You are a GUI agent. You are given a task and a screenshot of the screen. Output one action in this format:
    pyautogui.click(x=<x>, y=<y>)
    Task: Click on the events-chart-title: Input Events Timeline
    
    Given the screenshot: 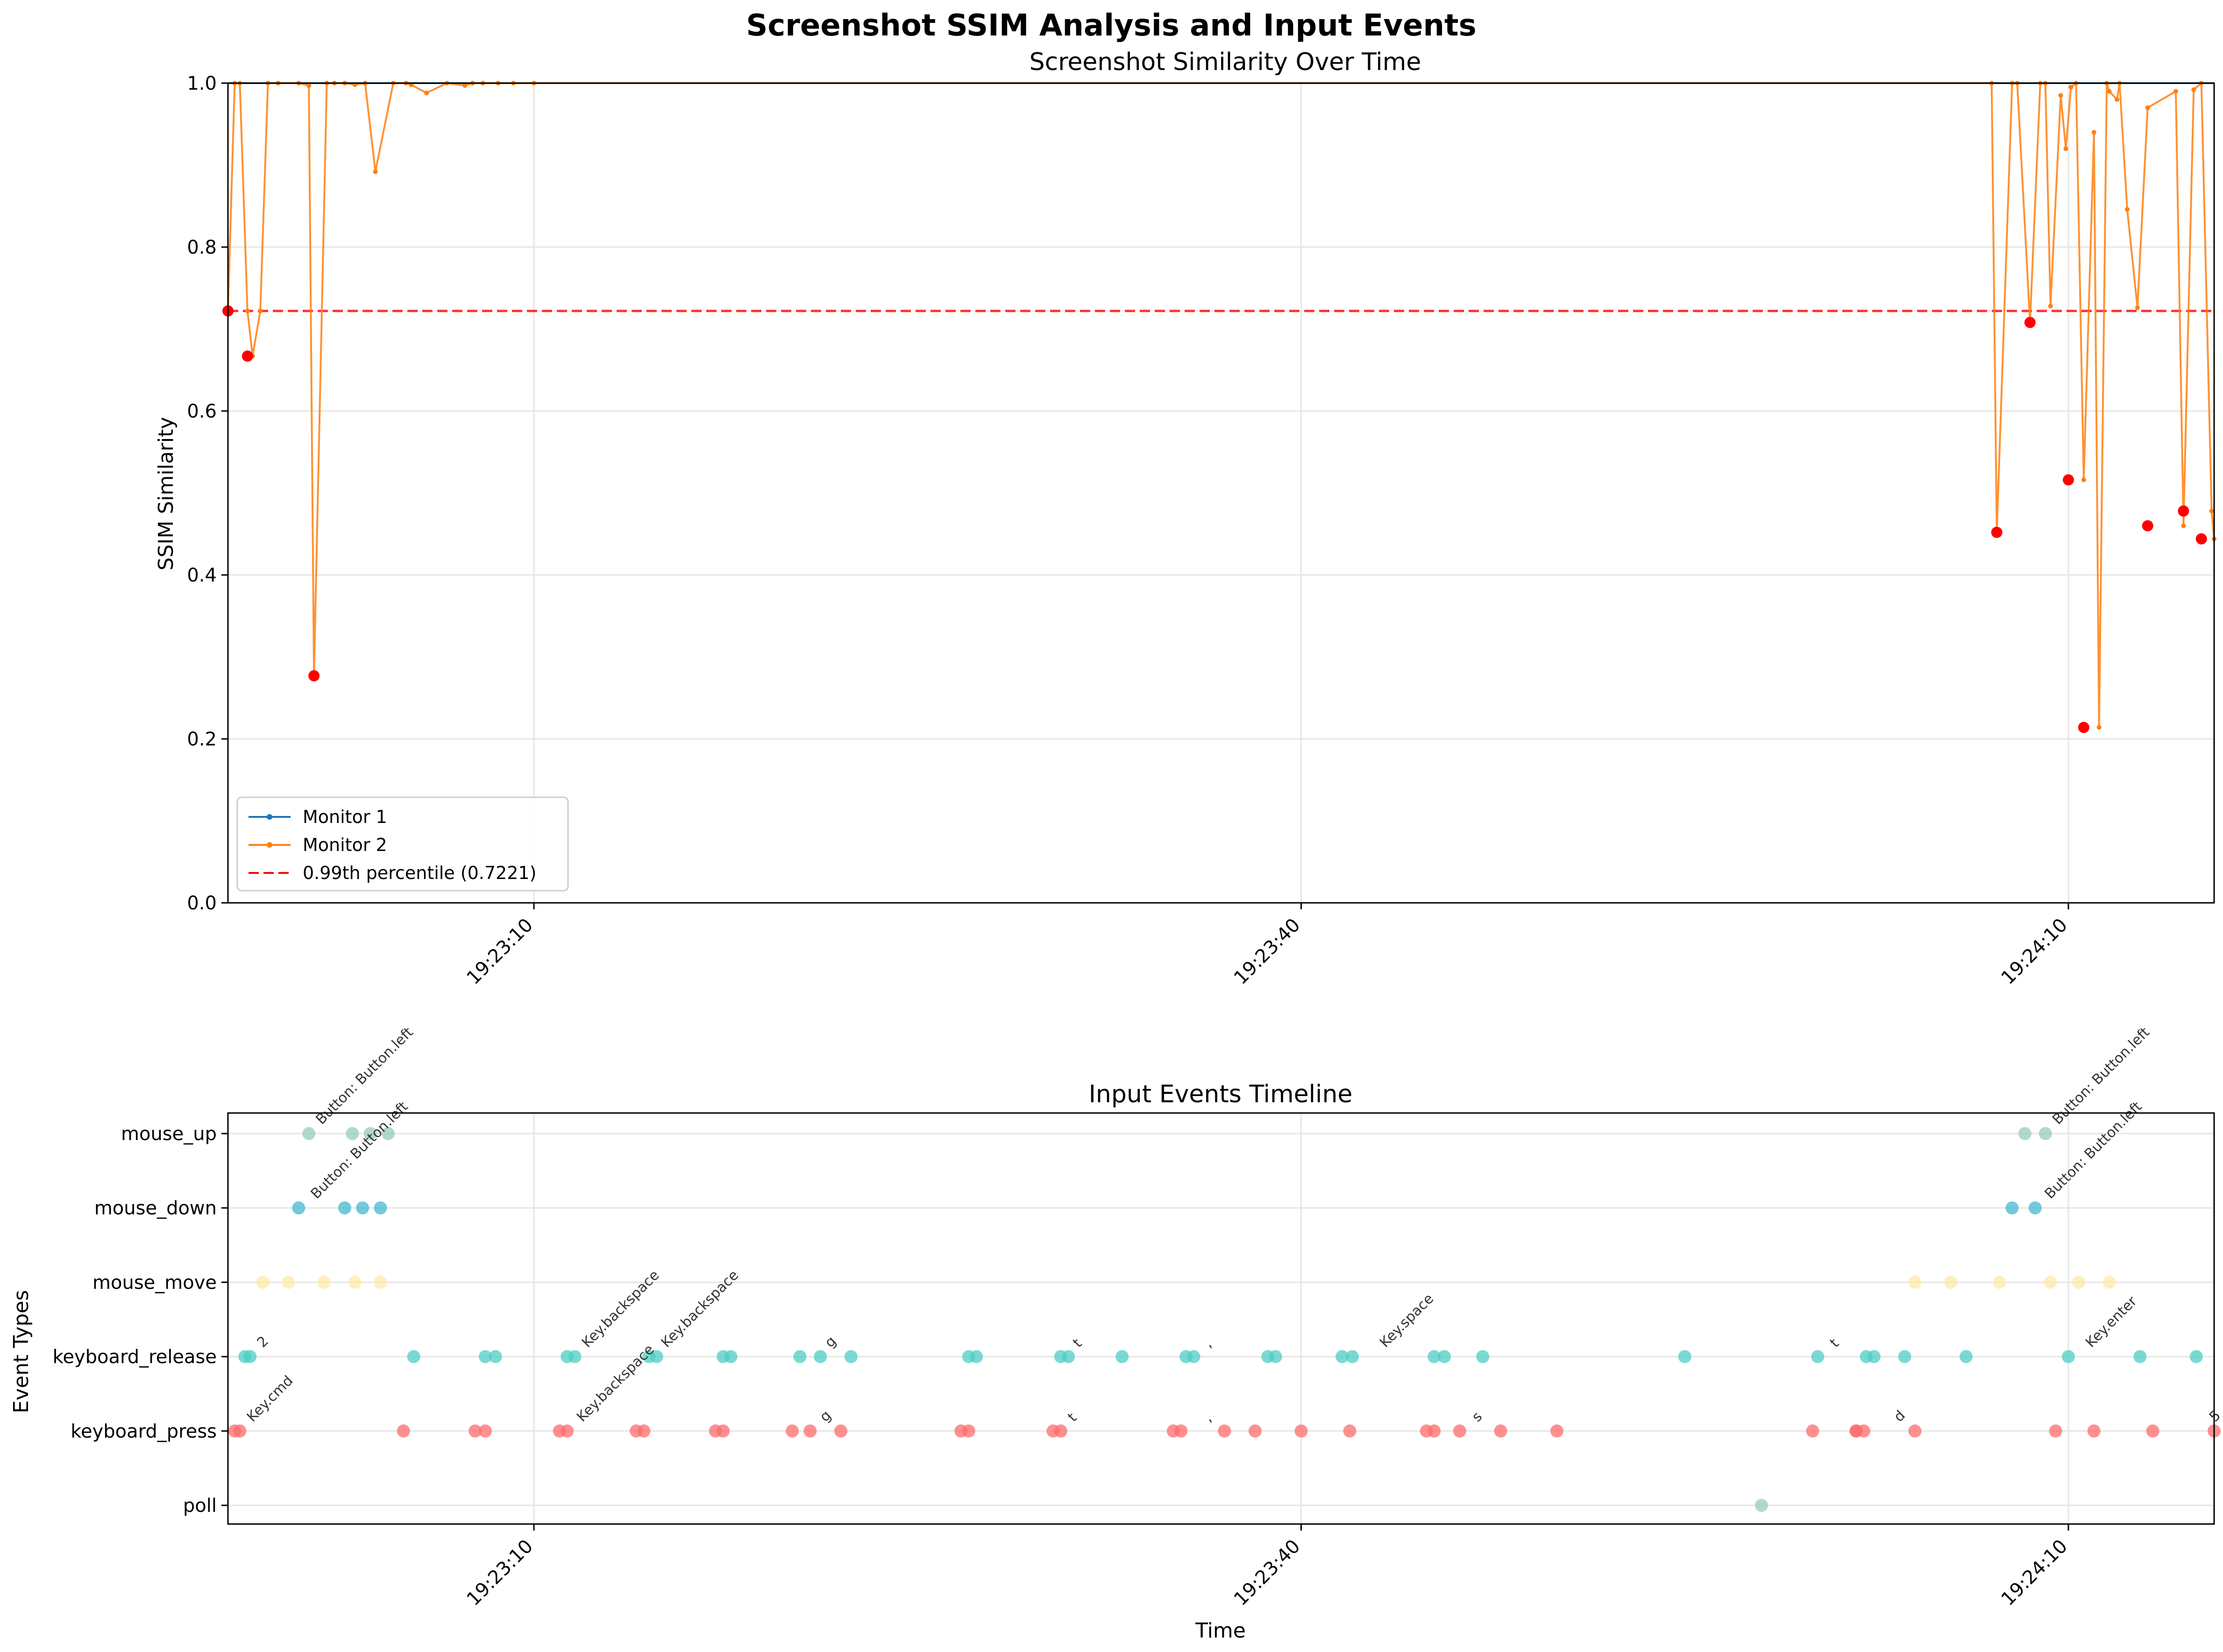 What is the action you would take?
    pyautogui.click(x=1221, y=1094)
    